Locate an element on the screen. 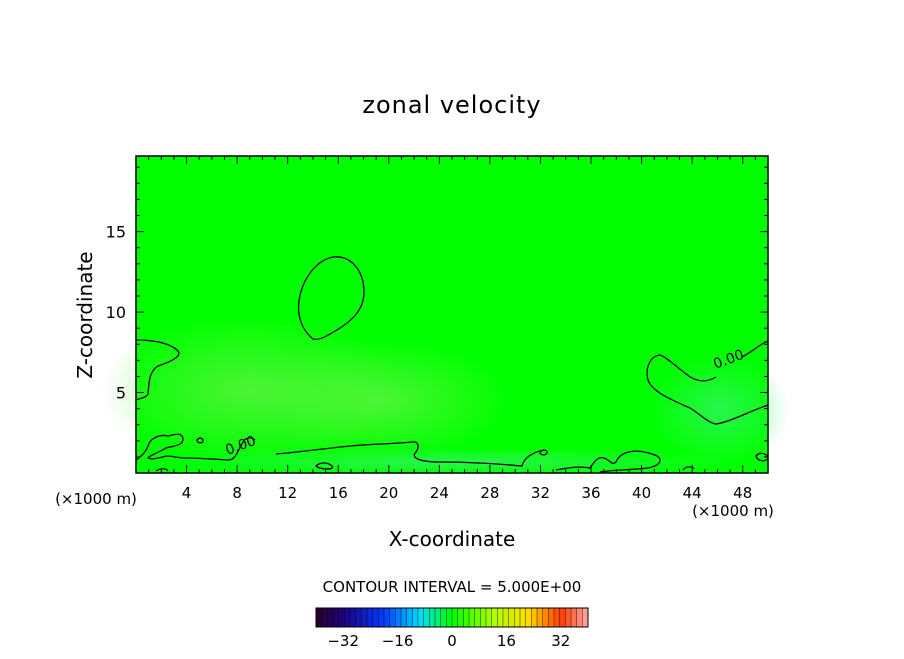 Image resolution: width=904 pixels, height=659 pixels. contour-small-dot-b is located at coordinates (543, 452).